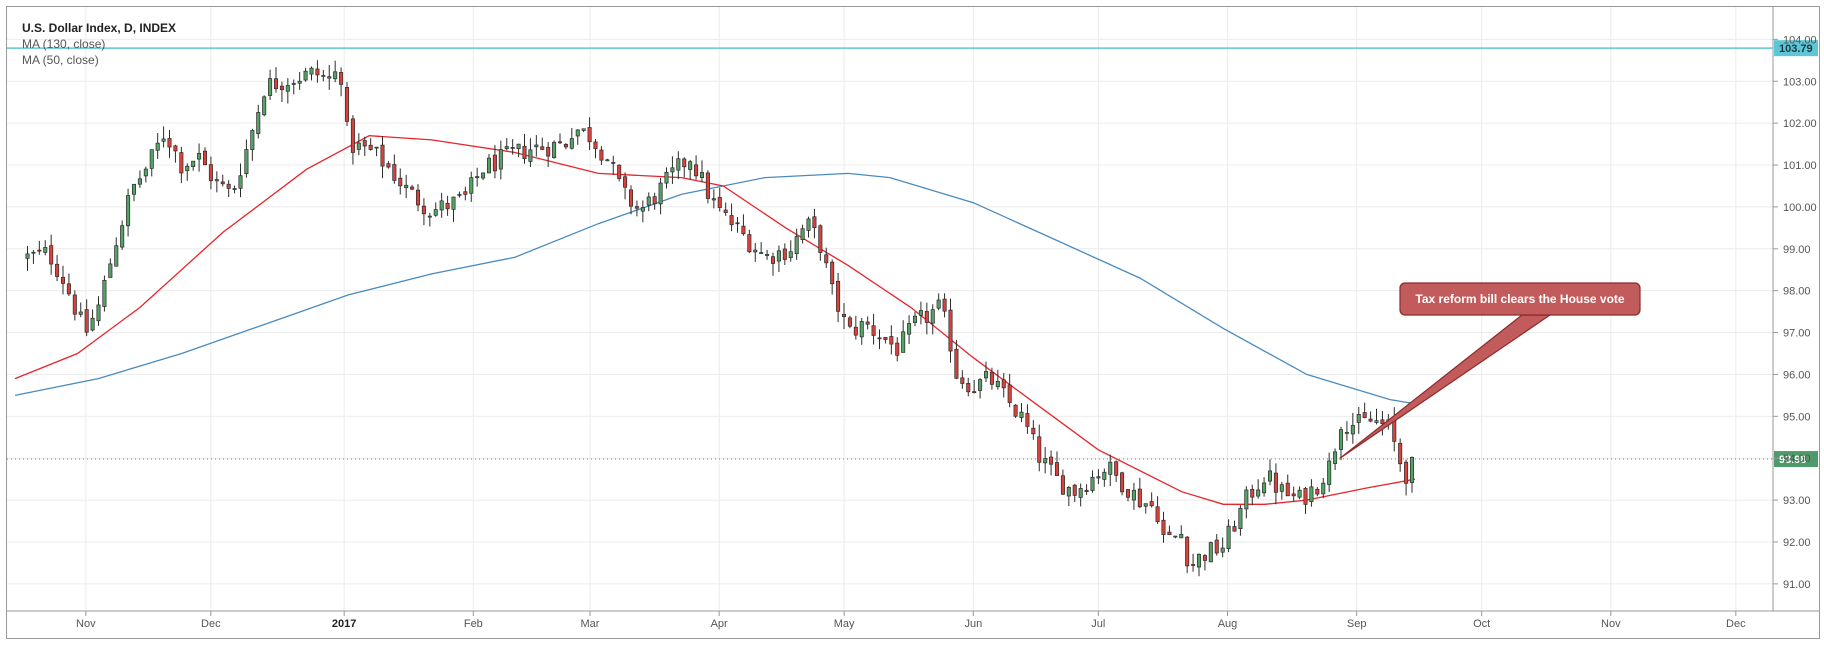 This screenshot has height=666, width=1824. Describe the element at coordinates (1611, 624) in the screenshot. I see `x-tick-label: Nov` at that location.